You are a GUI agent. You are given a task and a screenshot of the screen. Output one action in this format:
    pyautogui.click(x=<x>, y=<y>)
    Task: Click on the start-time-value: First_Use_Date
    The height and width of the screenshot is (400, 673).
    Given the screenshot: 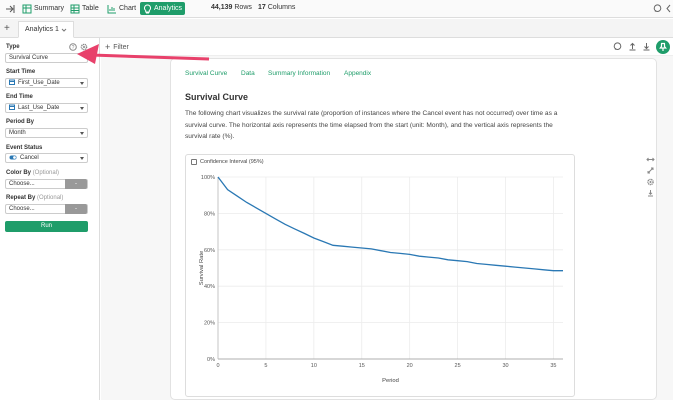 What is the action you would take?
    pyautogui.click(x=39, y=83)
    